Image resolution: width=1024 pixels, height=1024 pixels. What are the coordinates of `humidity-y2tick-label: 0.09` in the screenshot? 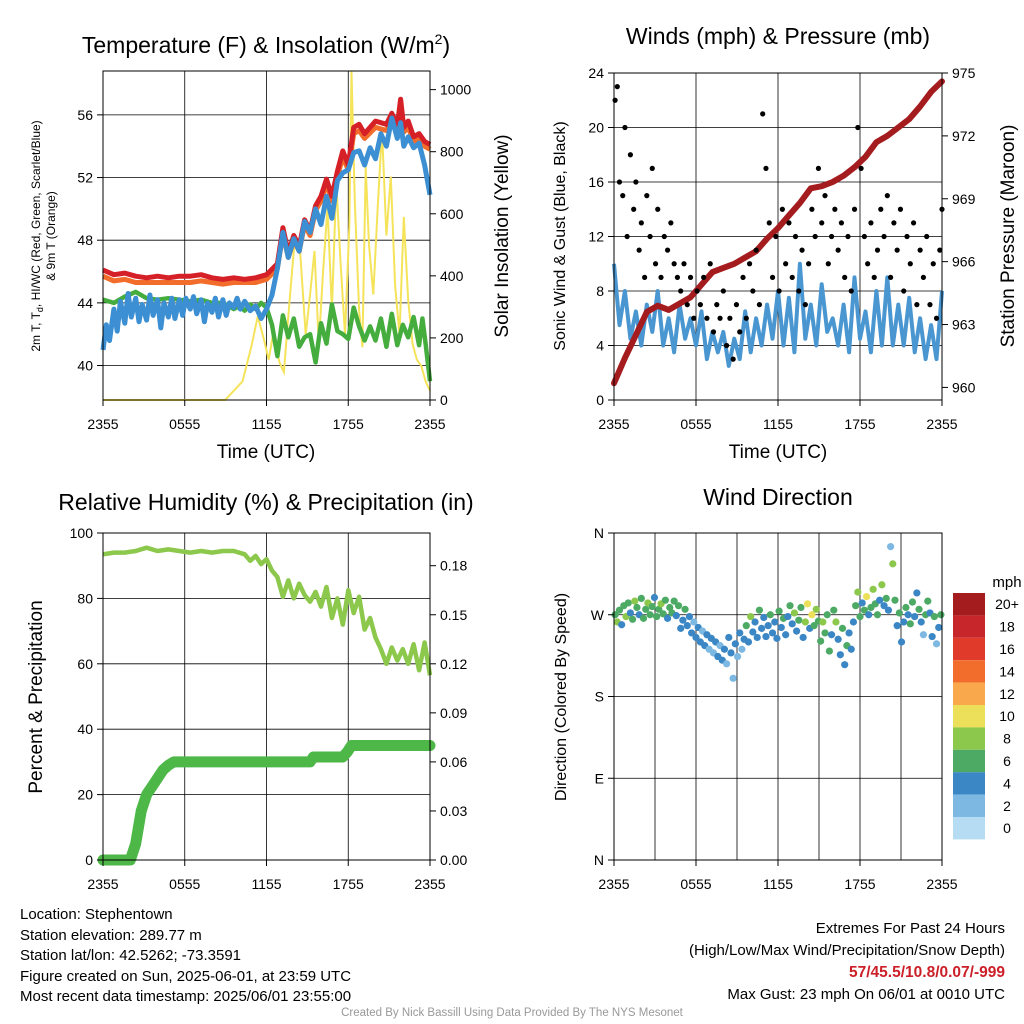 It's located at (453, 713).